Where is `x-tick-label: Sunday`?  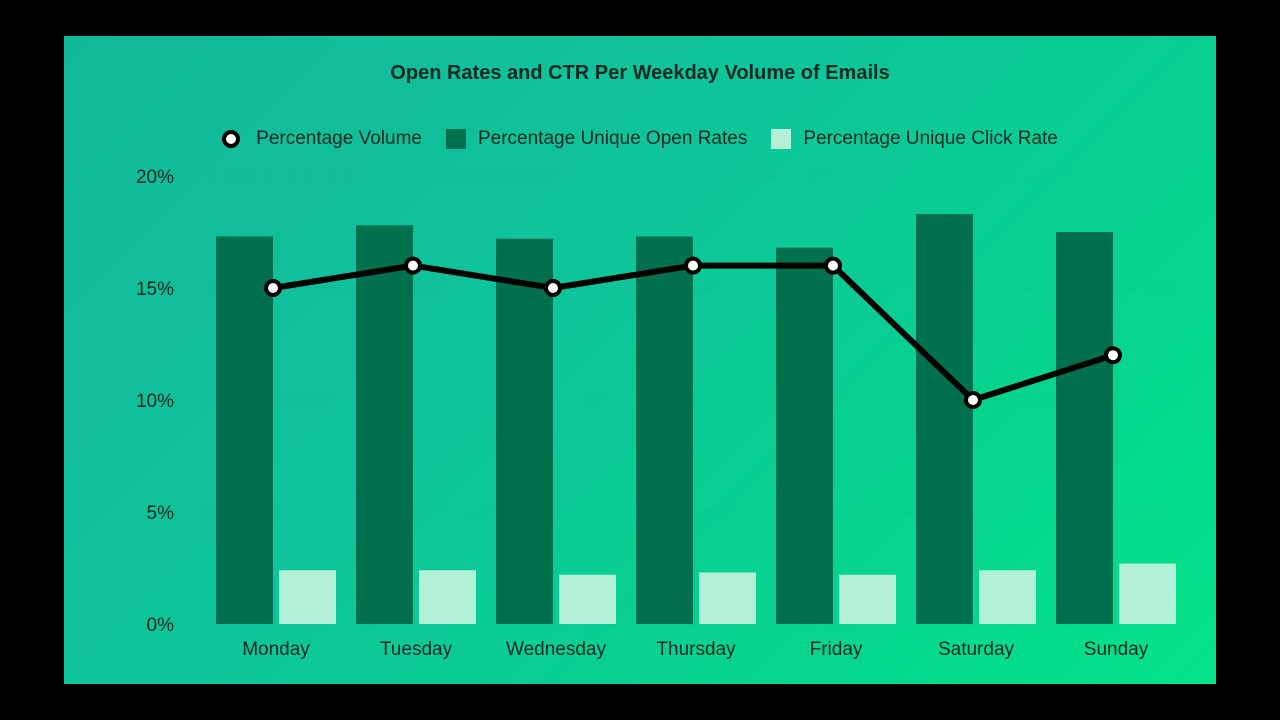 x-tick-label: Sunday is located at coordinates (1116, 649).